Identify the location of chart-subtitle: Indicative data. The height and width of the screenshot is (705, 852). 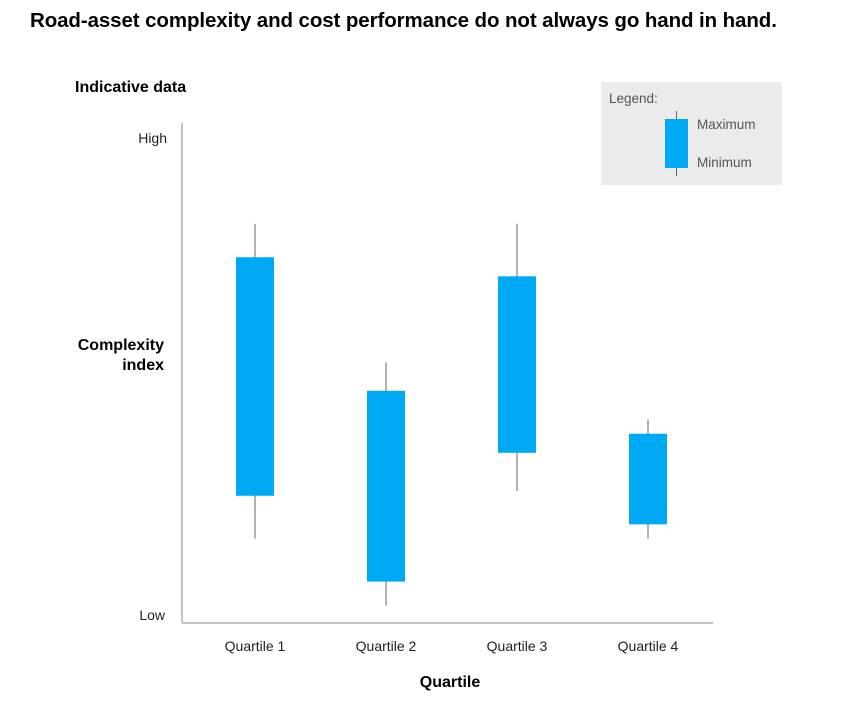
(131, 87).